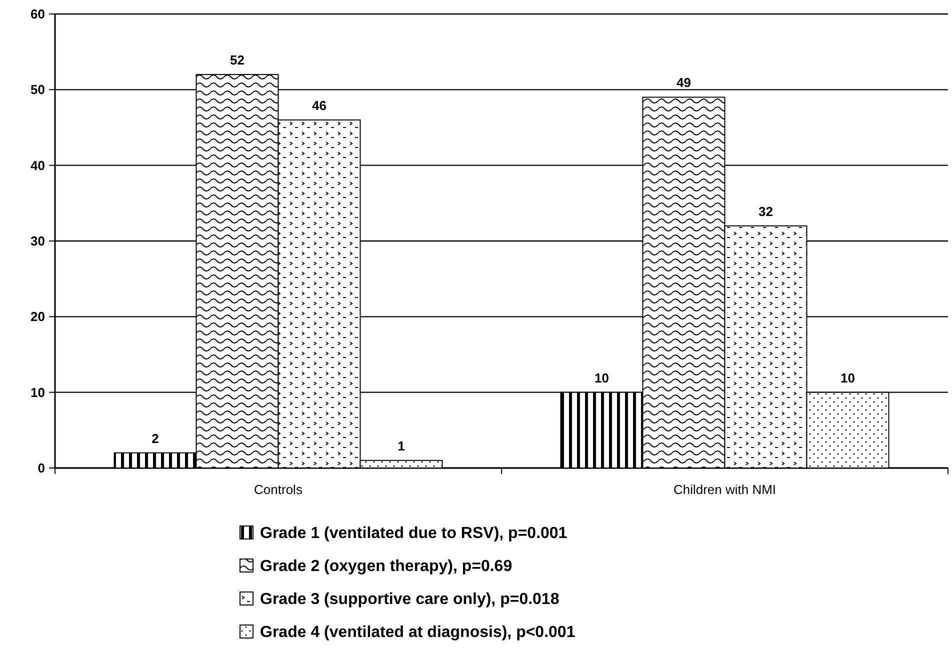  Describe the element at coordinates (401, 446) in the screenshot. I see `data-label: 1` at that location.